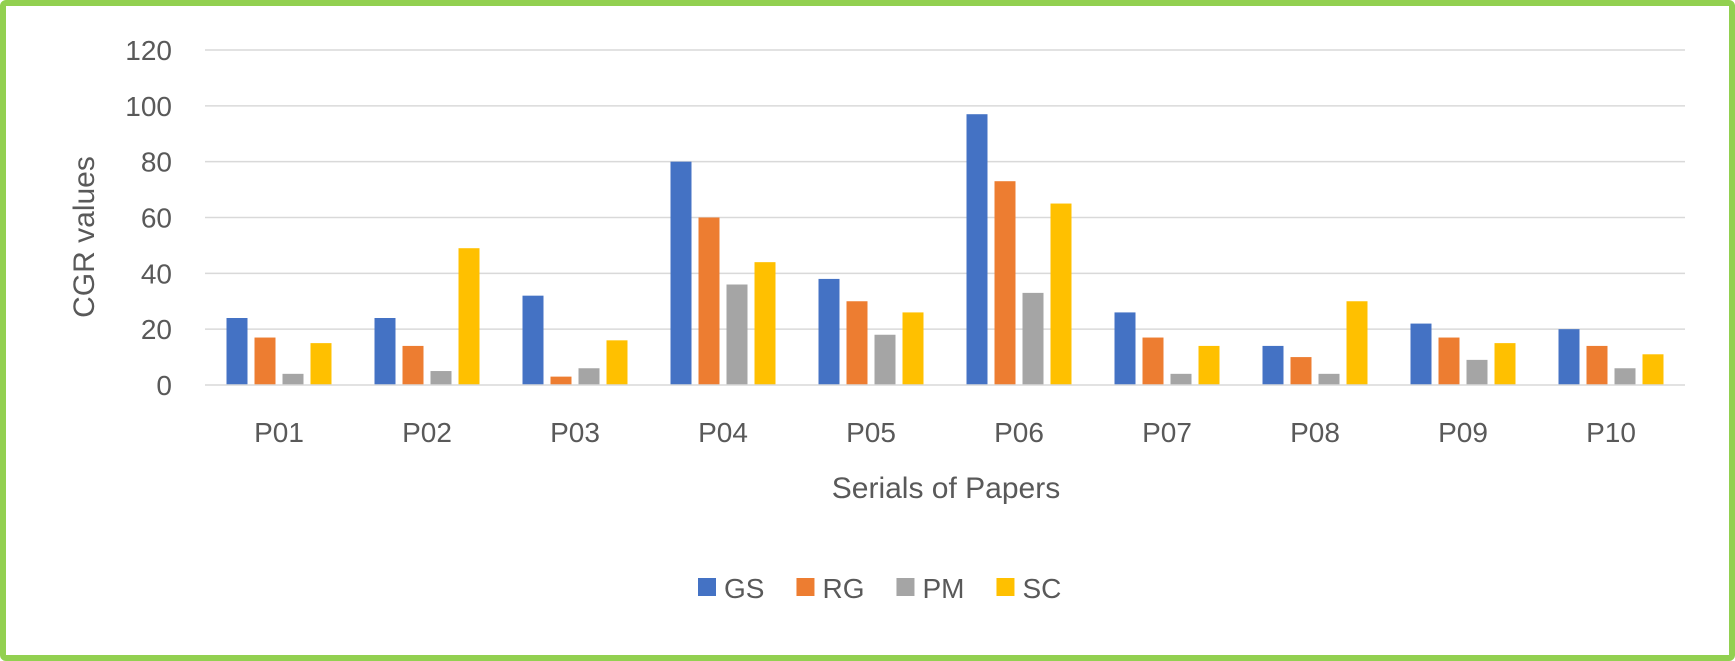  Describe the element at coordinates (589, 376) in the screenshot. I see `bar-pm-p03` at that location.